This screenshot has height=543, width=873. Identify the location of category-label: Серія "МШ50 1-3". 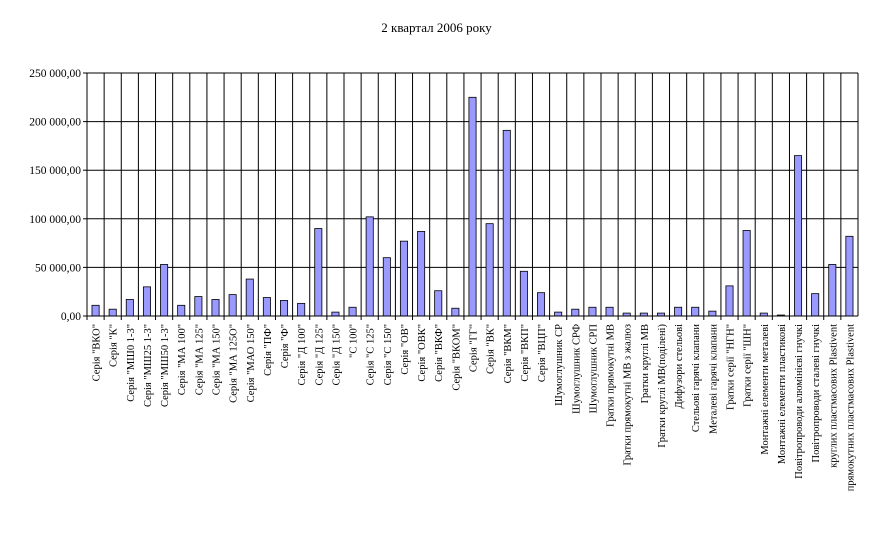
(165, 365).